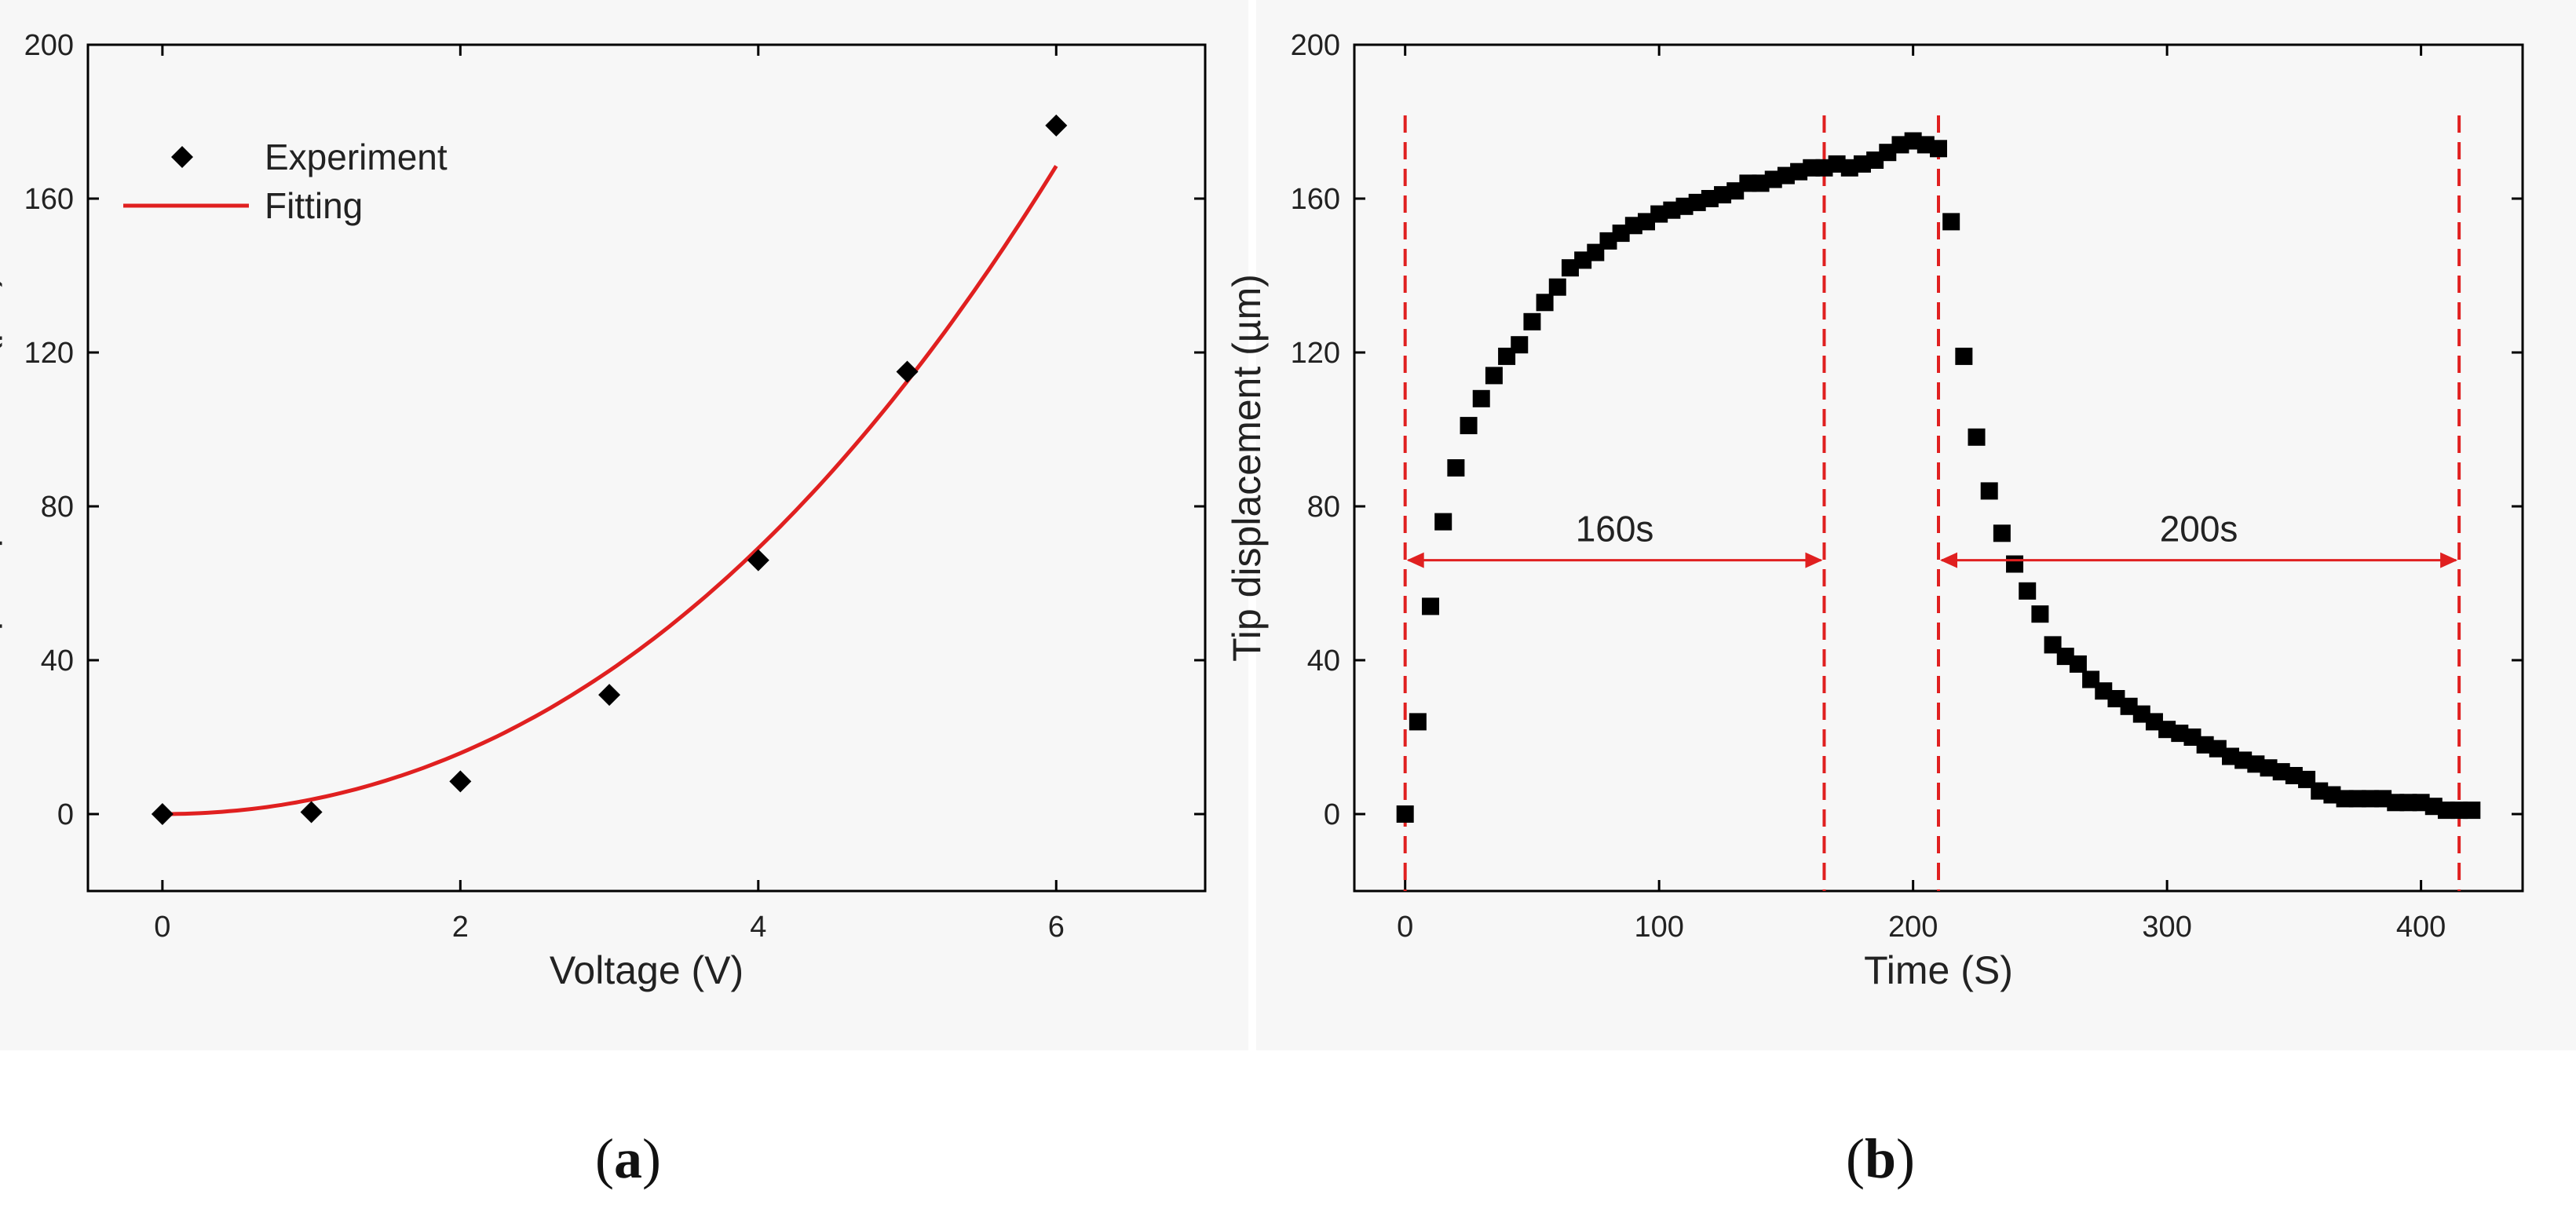  What do you see at coordinates (1938, 970) in the screenshot?
I see `x-axis-label-b: Time (S)` at bounding box center [1938, 970].